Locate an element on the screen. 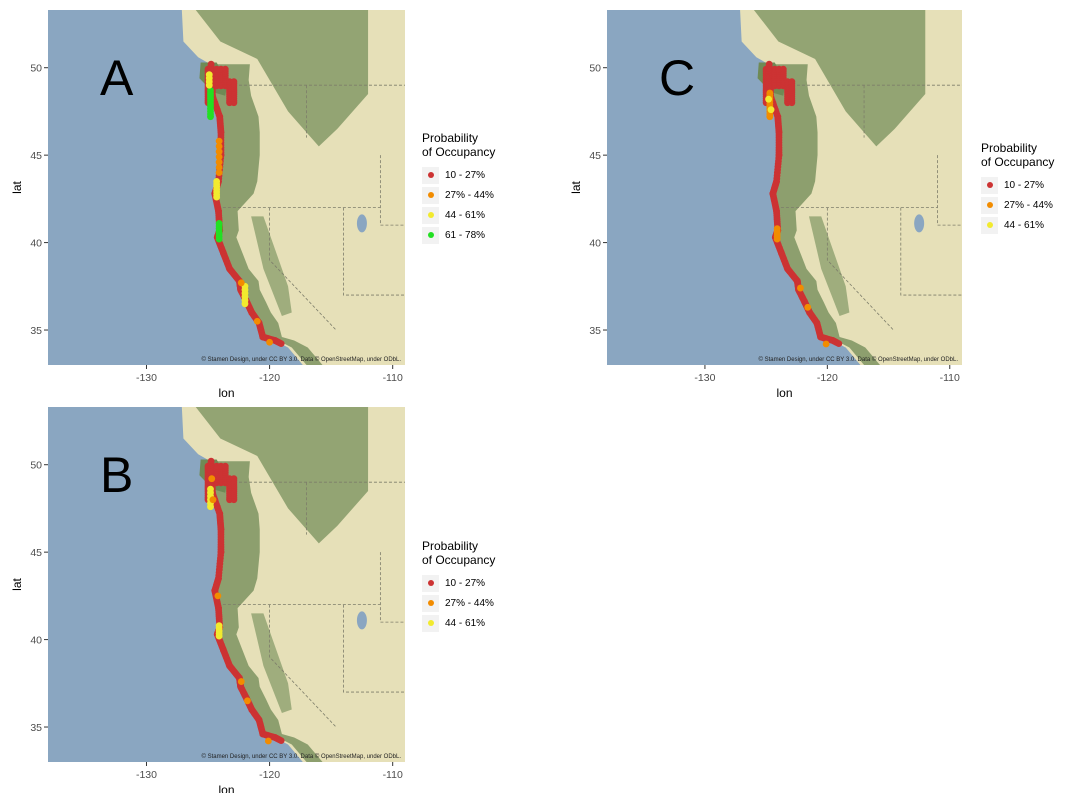 The image size is (1075, 793). legend-title-line1: Probability is located at coordinates (450, 138).